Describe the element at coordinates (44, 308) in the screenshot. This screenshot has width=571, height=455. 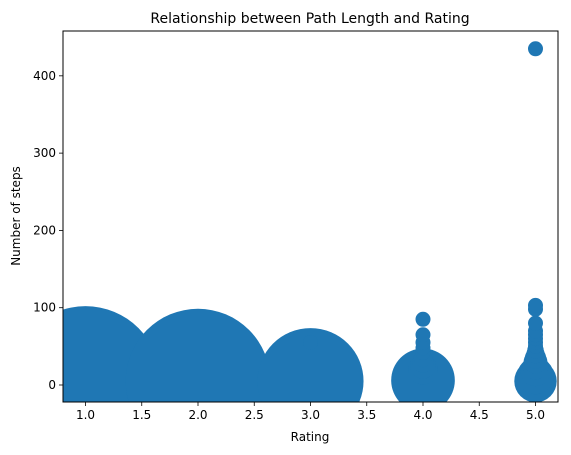
I see `y-tick-label: 100` at that location.